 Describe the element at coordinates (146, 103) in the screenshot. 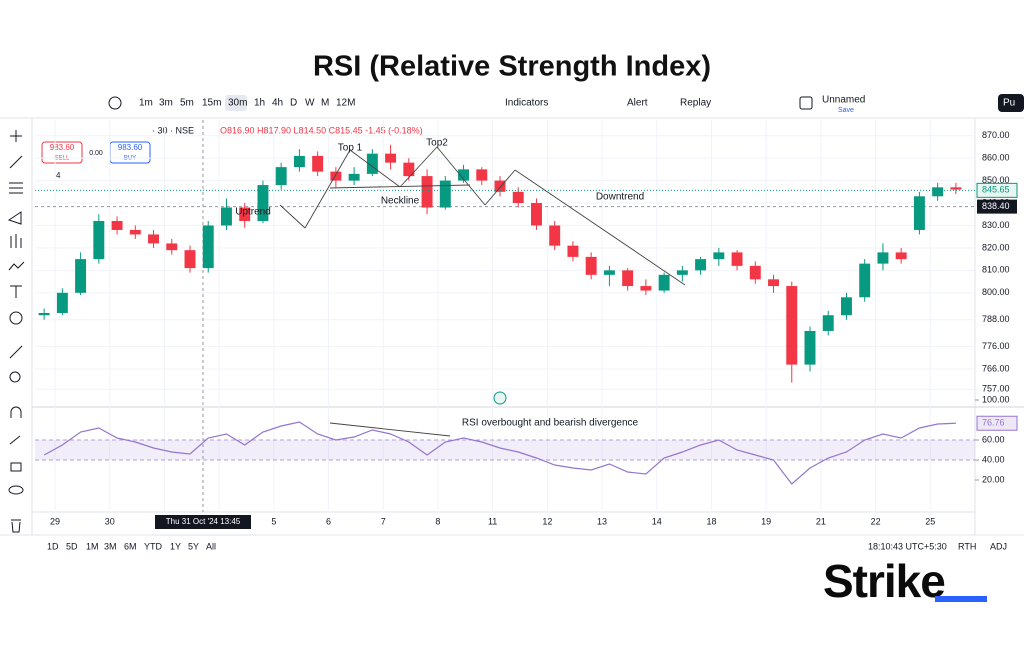

I see `timeframe-button: 1m` at that location.